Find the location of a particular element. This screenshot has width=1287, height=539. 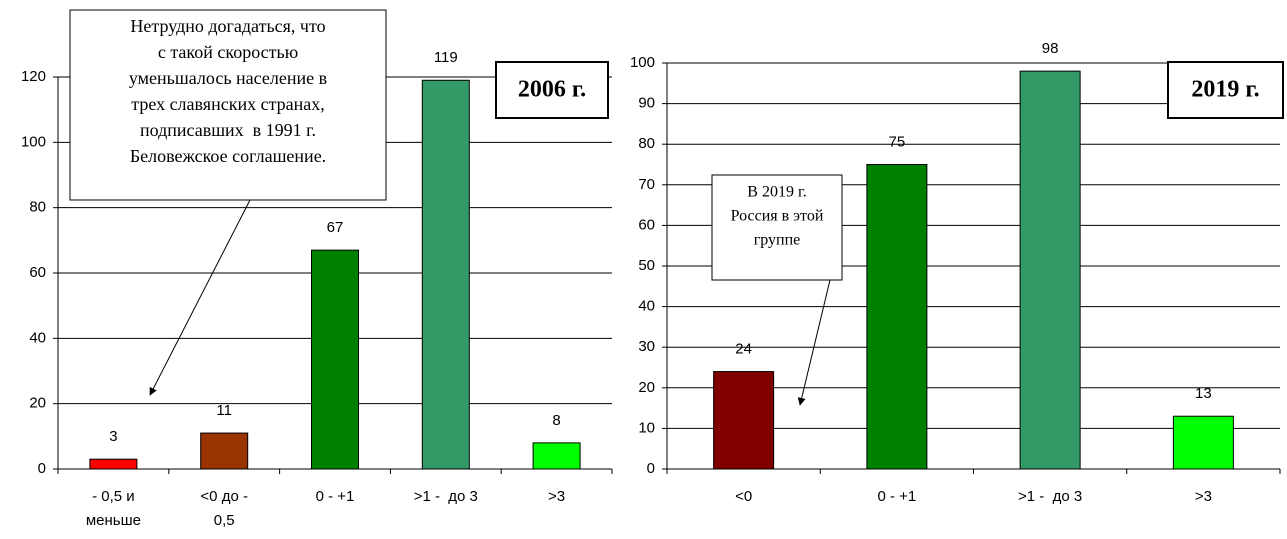

data-label: 75 is located at coordinates (897, 141).